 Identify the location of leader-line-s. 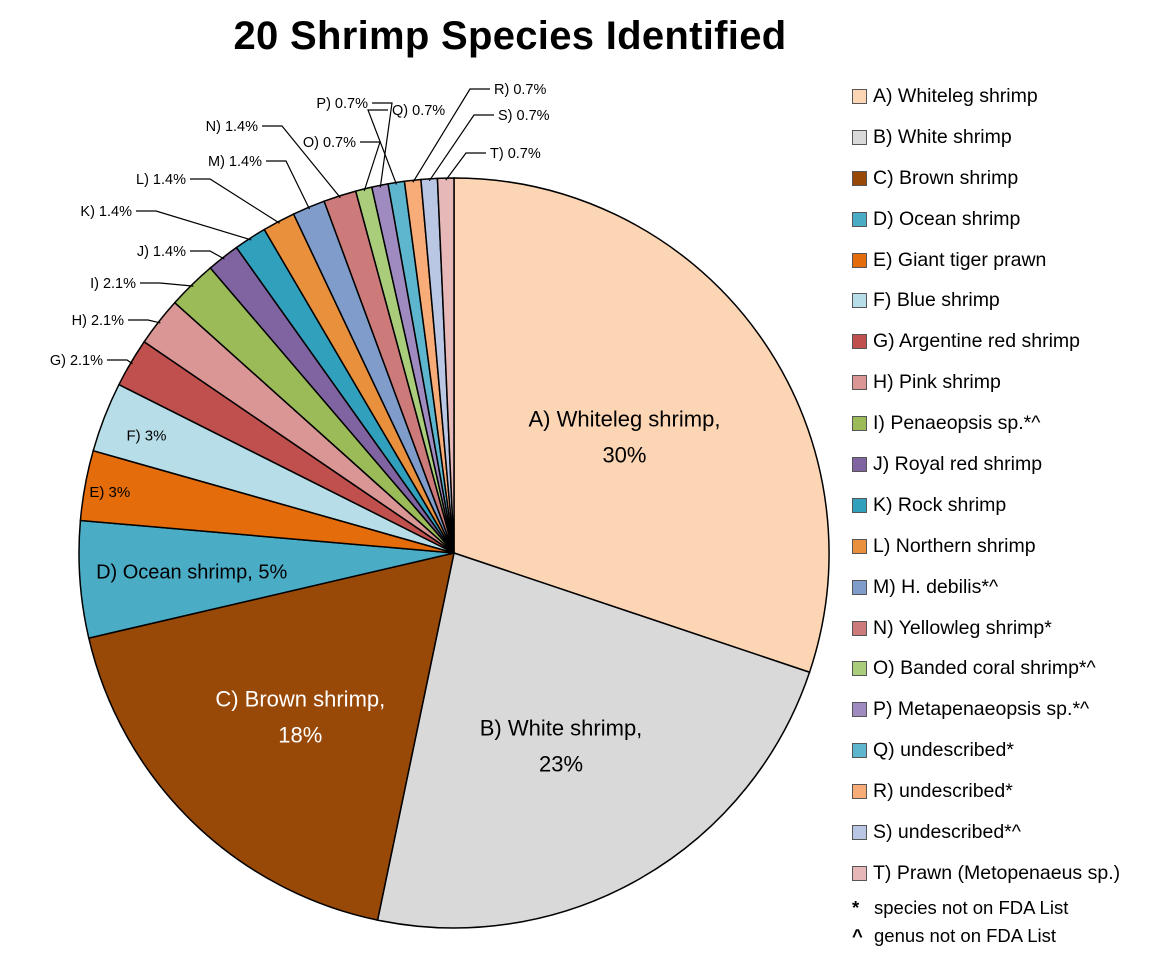
(461, 148).